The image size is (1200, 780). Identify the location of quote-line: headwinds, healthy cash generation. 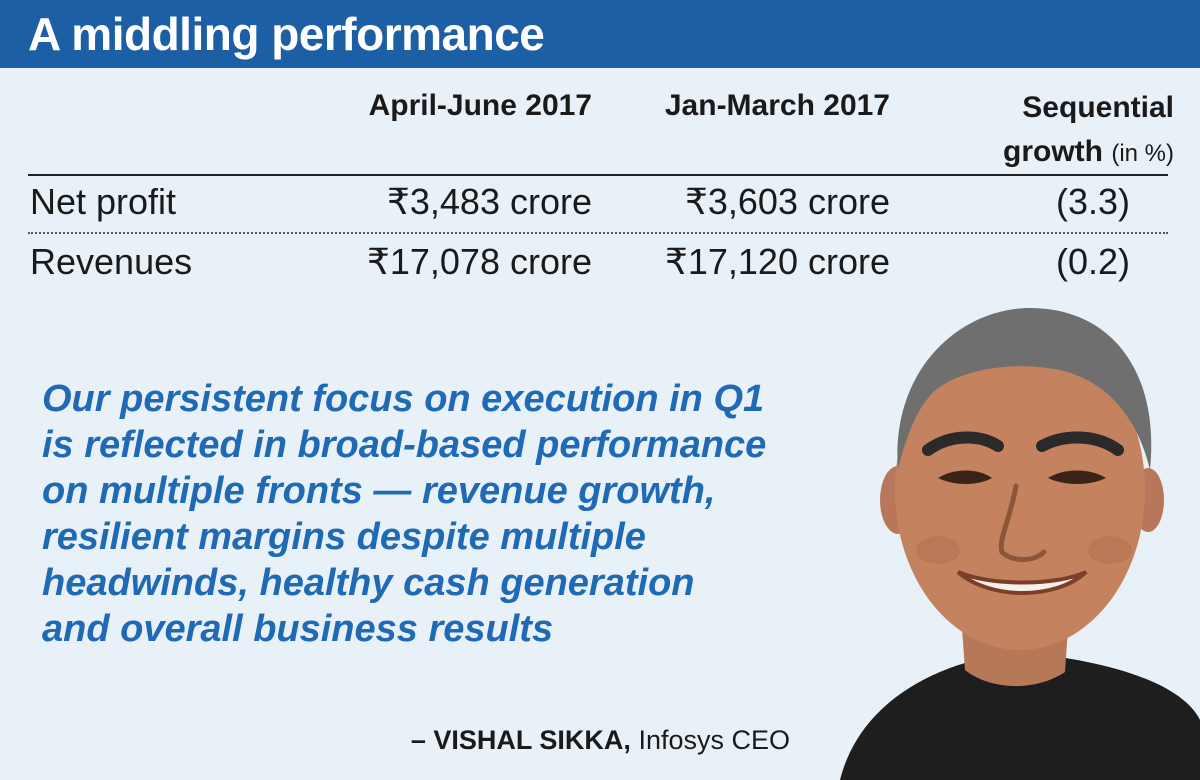
(368, 583).